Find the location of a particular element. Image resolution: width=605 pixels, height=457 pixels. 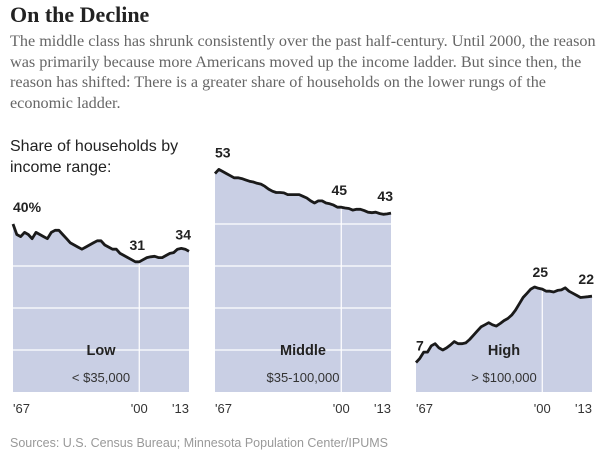

middle-value-label: 53 is located at coordinates (223, 152).